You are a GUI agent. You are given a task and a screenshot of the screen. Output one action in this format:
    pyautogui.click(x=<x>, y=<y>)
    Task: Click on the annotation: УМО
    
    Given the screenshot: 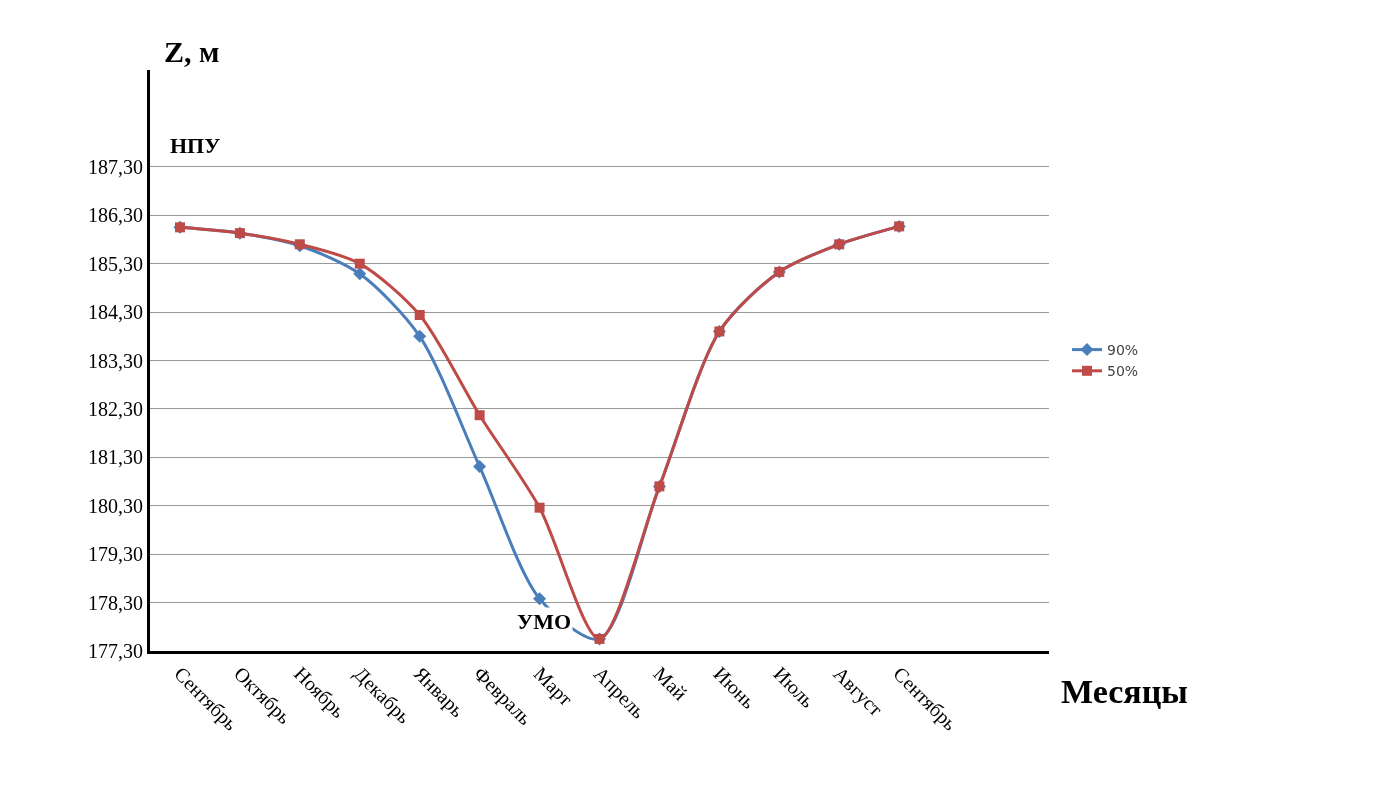 What is the action you would take?
    pyautogui.click(x=544, y=621)
    